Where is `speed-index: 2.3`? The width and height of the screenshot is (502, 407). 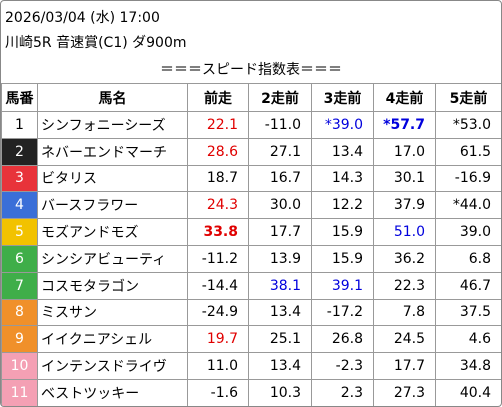
speed-index: 2.3 is located at coordinates (342, 392).